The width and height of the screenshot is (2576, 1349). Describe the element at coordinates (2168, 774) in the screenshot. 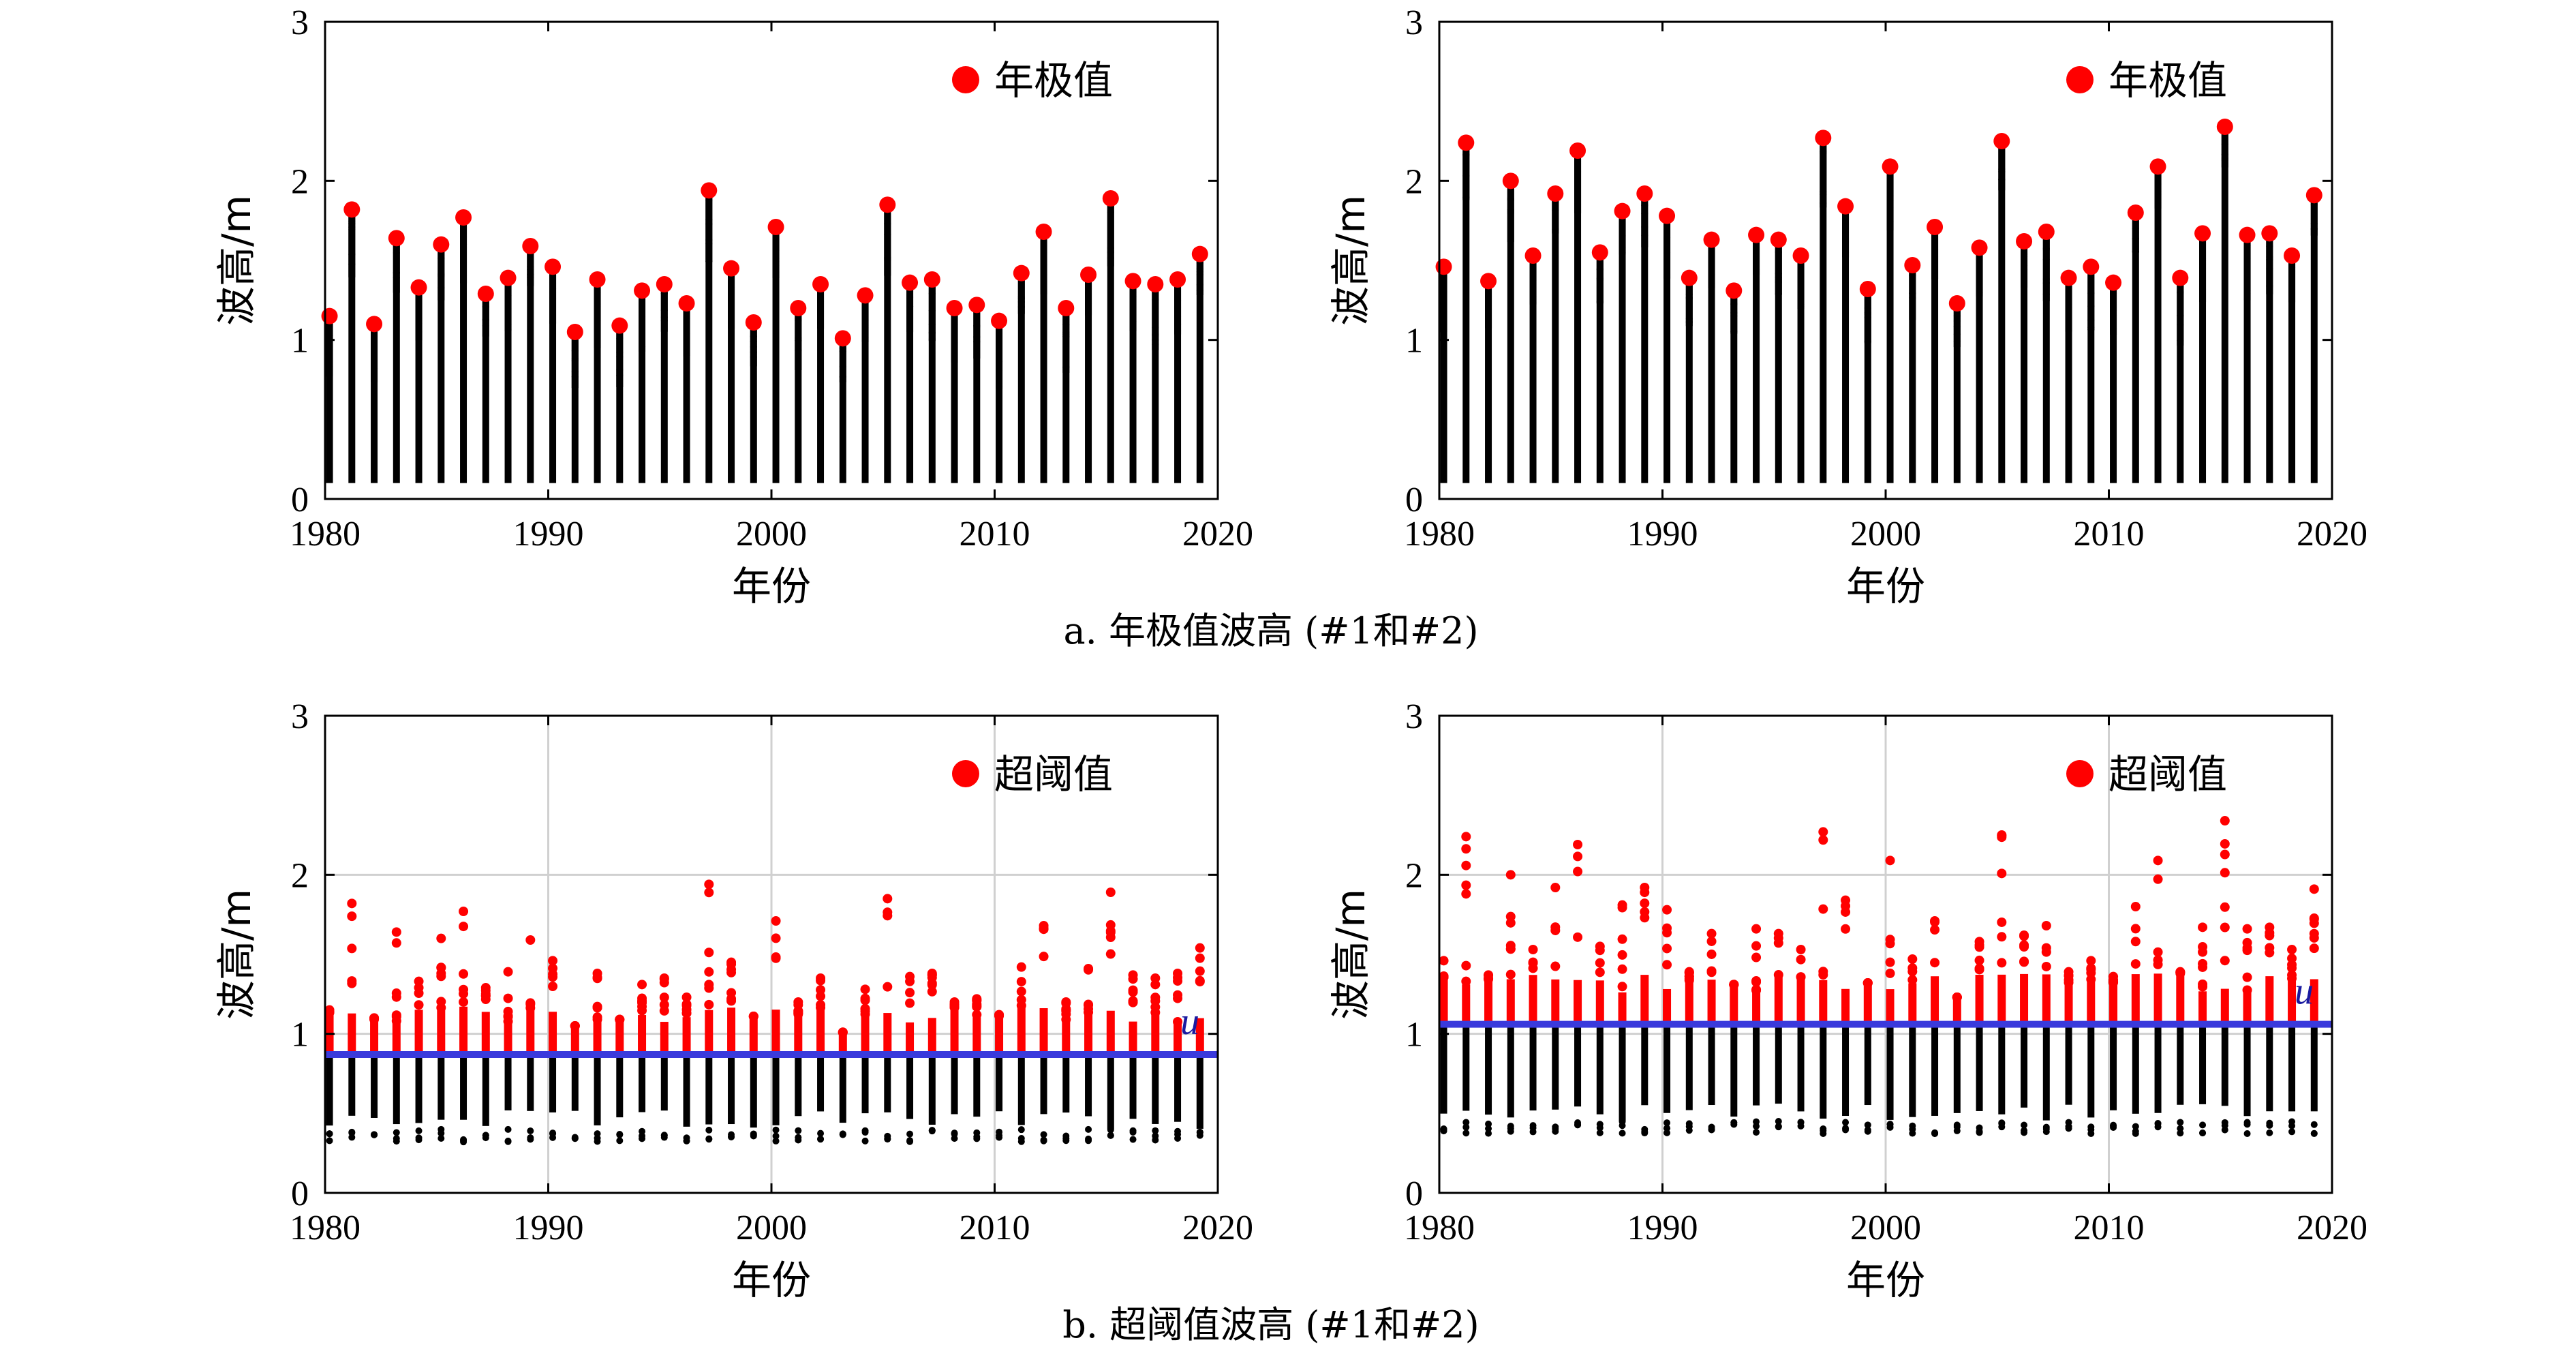

I see `legend-label: 超阈值` at that location.